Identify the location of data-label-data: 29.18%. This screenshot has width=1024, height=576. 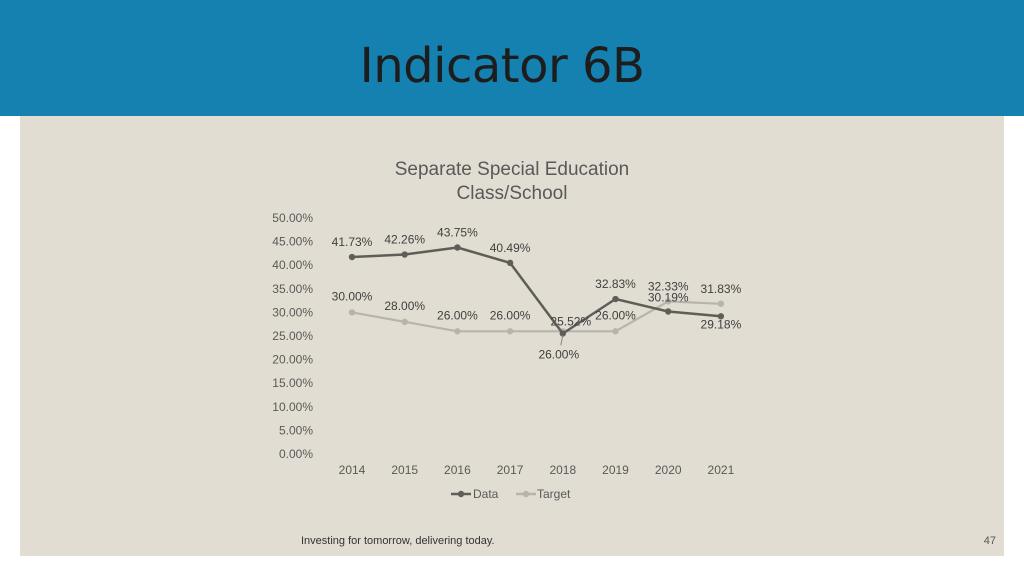
(721, 324).